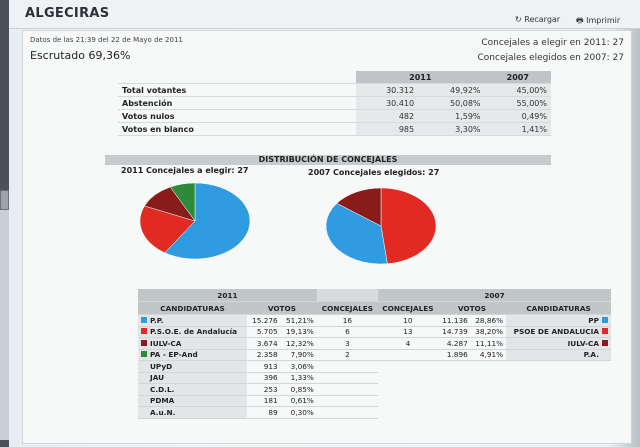  I want to click on candidate-row-2007: 13 14.739 38,20% PSOE DE ANDALUCIA, so click(494, 332).